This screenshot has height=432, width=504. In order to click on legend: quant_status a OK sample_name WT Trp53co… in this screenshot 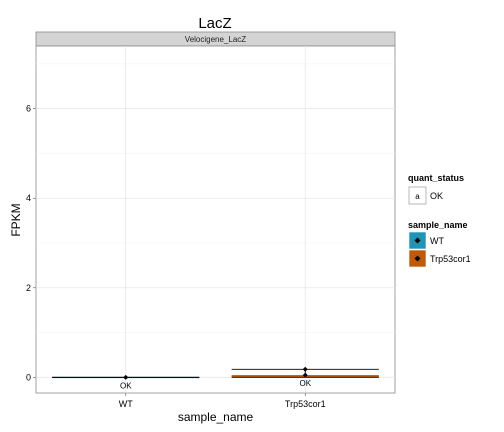, I will do `click(439, 220)`.